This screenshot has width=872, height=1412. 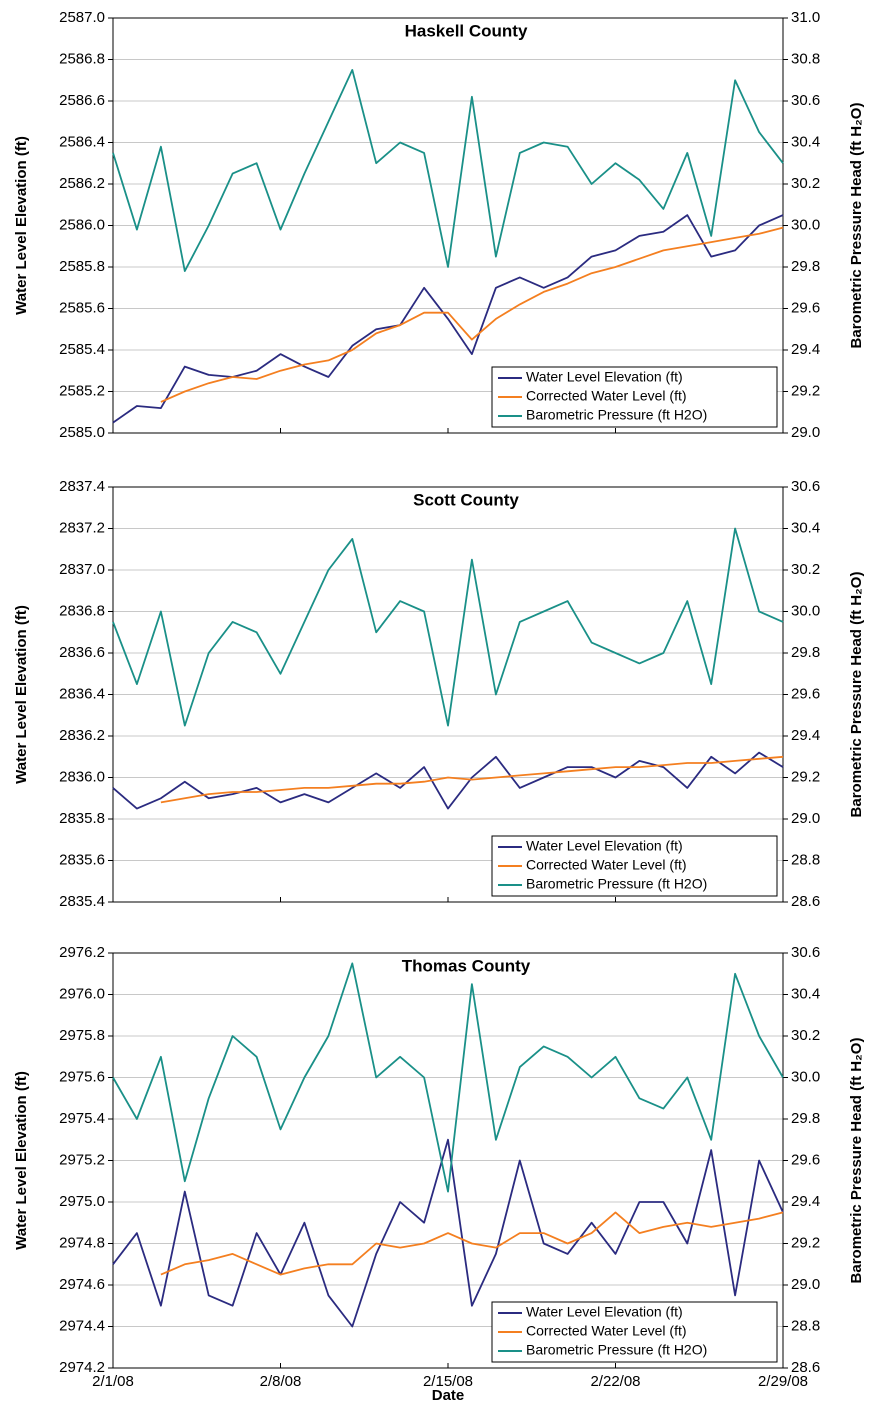 What do you see at coordinates (82, 610) in the screenshot?
I see `y-tick-label: 2836.8` at bounding box center [82, 610].